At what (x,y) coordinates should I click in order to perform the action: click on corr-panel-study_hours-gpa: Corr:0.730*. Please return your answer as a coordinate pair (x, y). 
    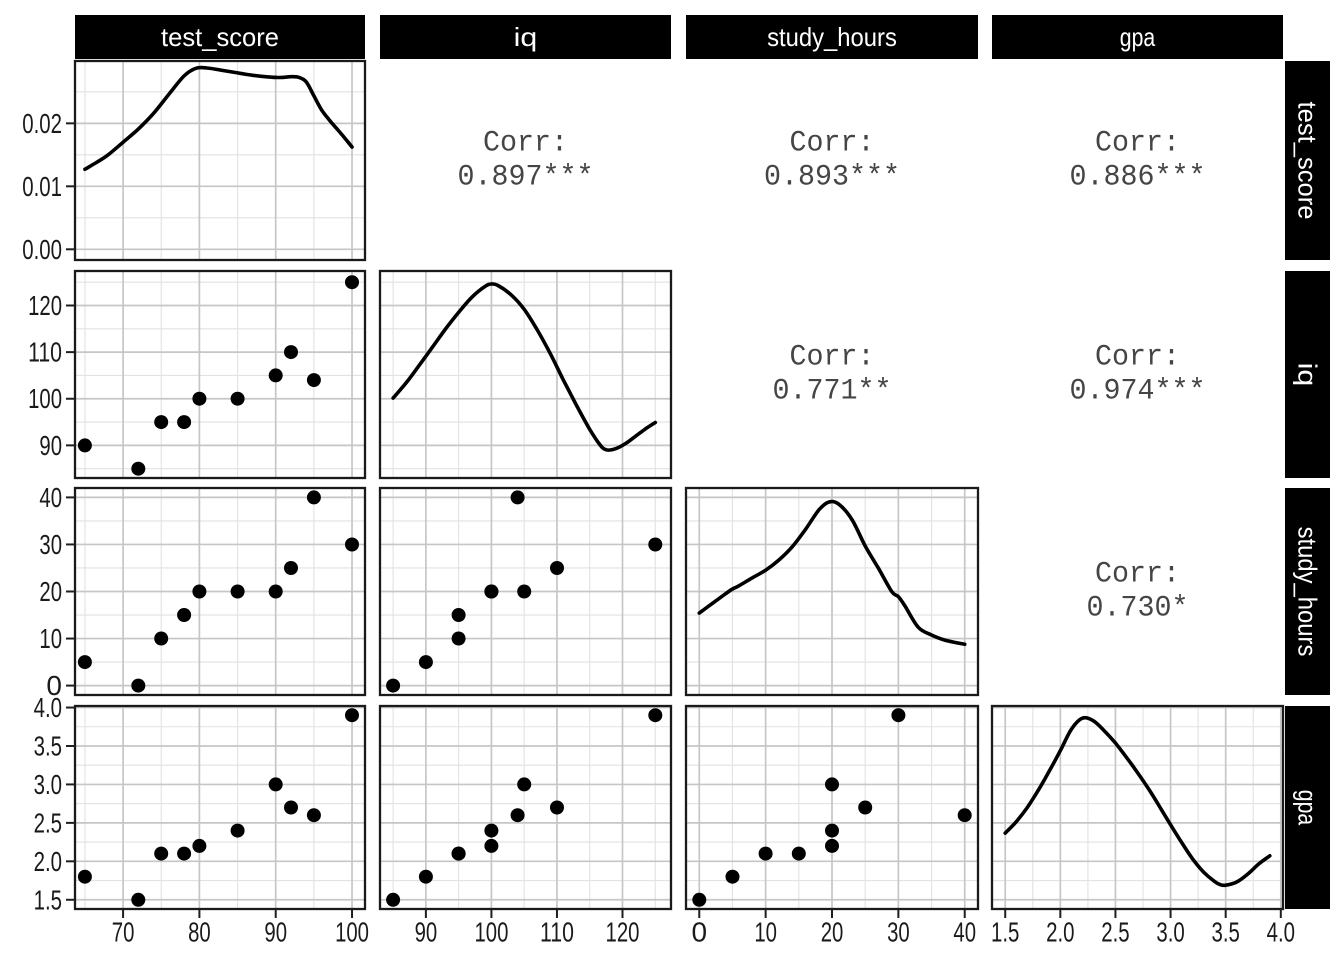
    Looking at the image, I should click on (1138, 592).